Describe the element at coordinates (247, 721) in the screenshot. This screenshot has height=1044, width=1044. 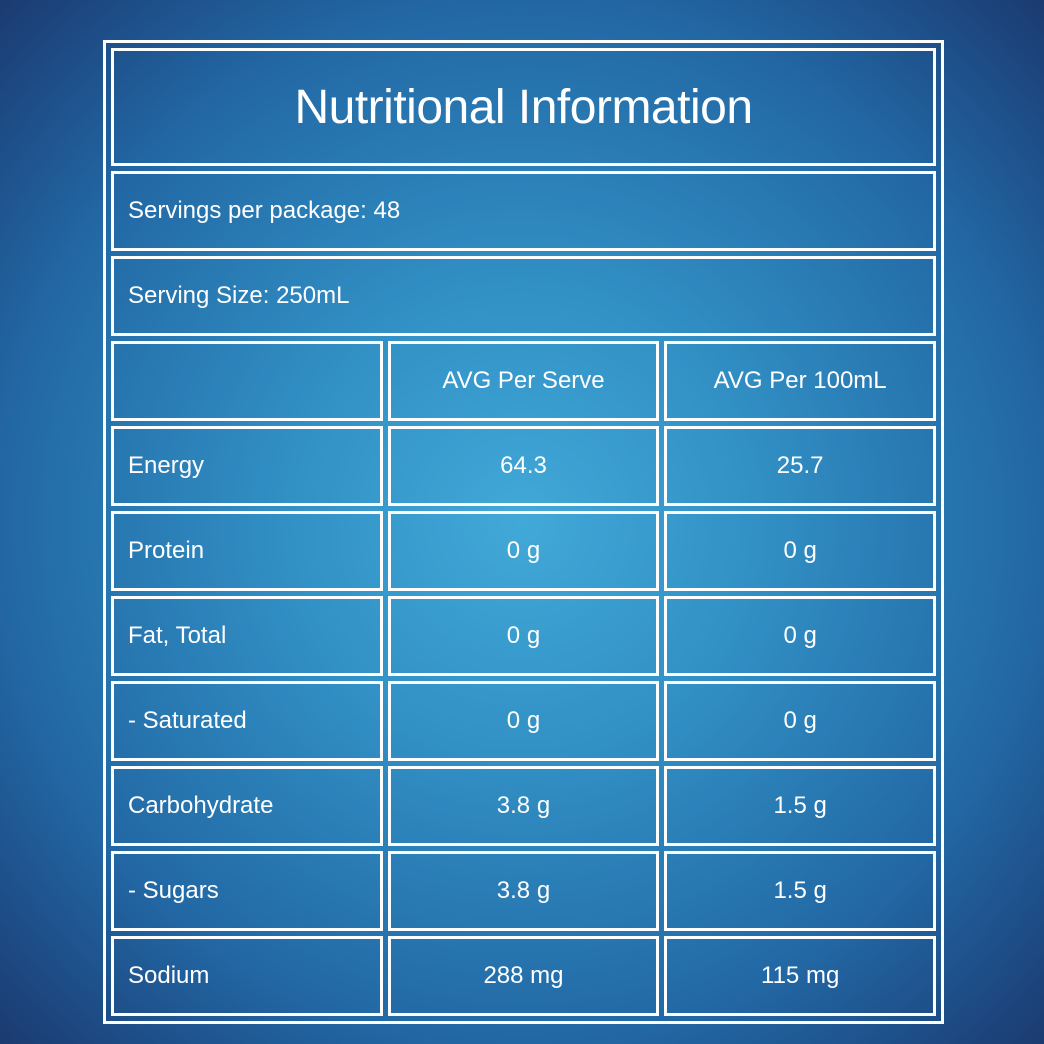
I see `nutrient-label: - Saturated` at that location.